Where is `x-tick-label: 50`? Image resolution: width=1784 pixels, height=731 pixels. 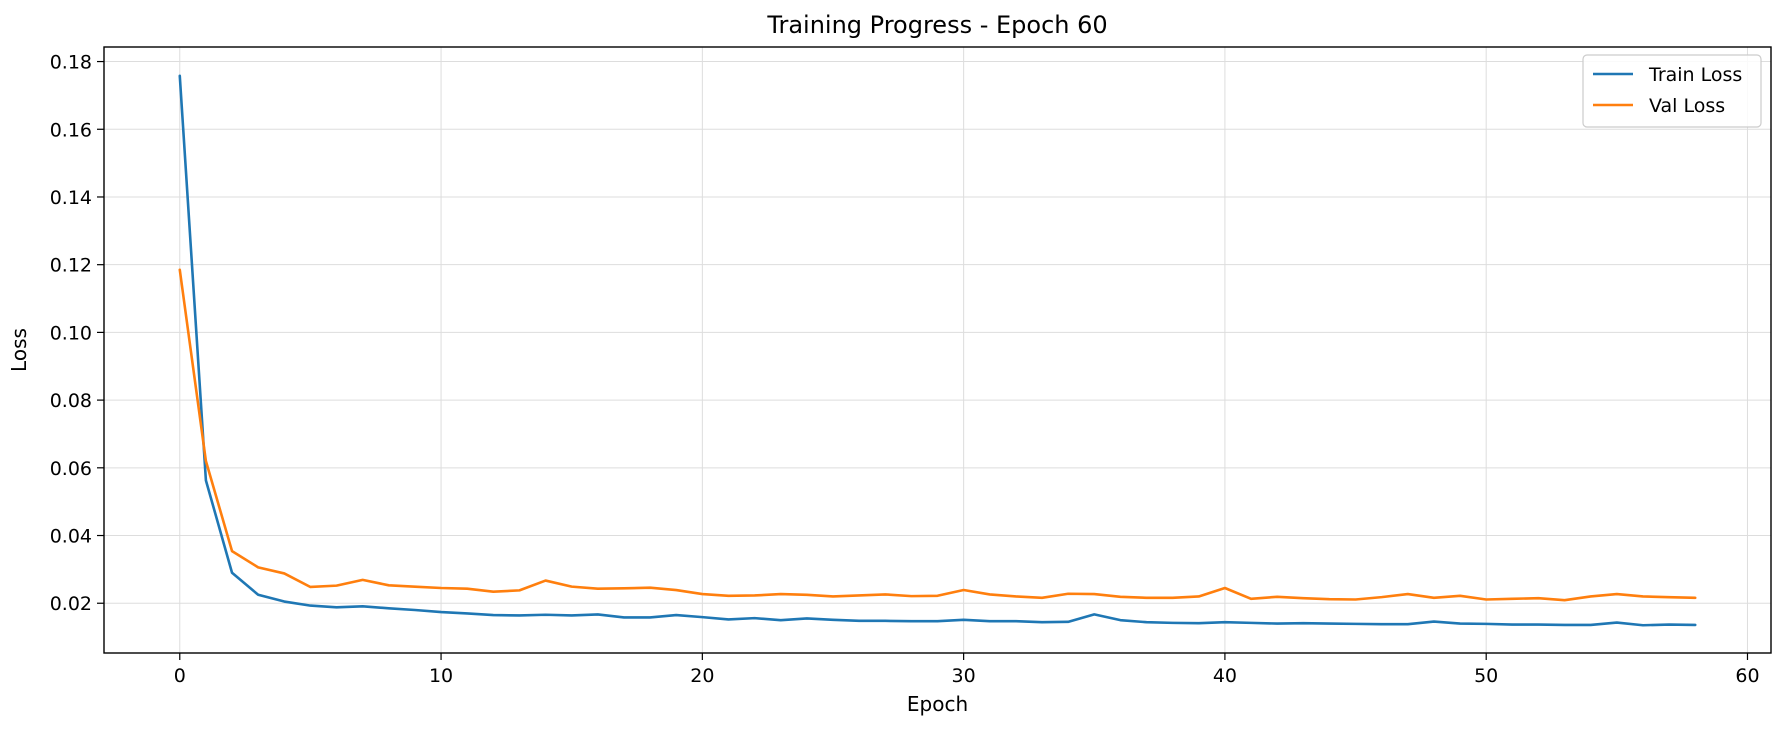
x-tick-label: 50 is located at coordinates (1486, 676).